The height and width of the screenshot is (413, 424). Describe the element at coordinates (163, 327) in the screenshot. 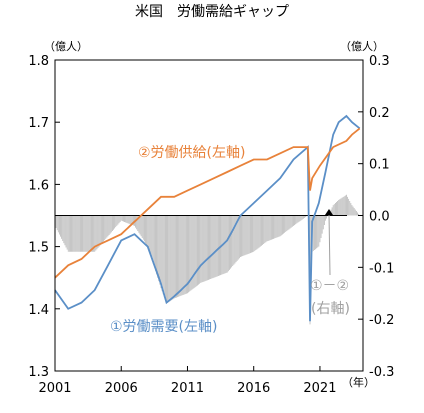

I see `annotation-demand: ①労働需要(左軸)` at that location.